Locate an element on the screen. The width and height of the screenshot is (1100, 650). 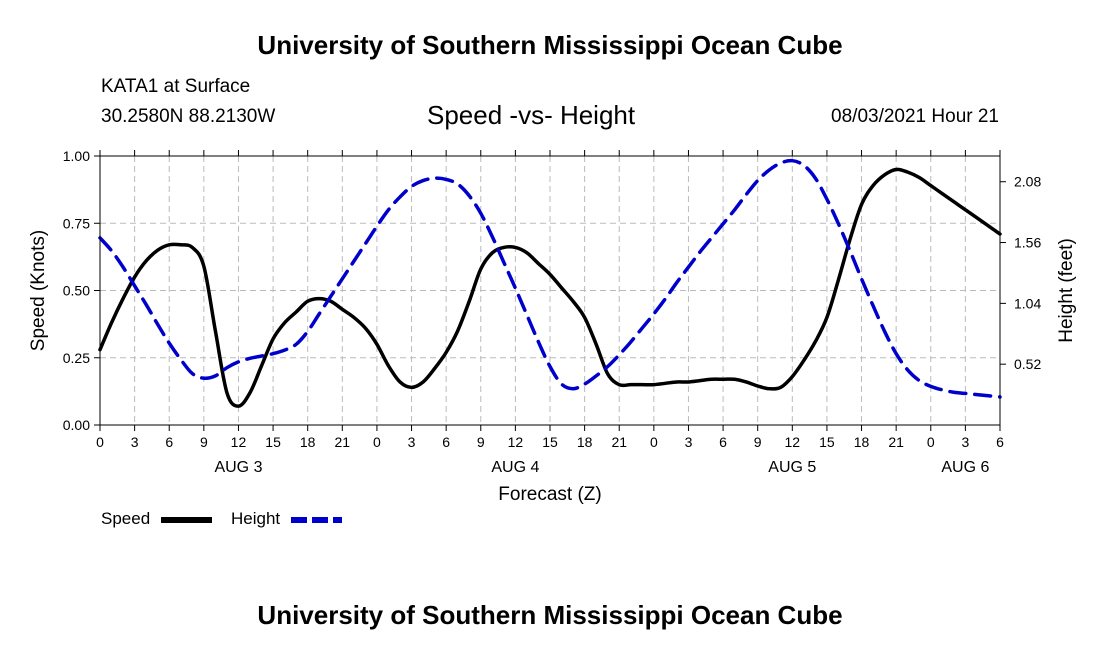
y-right-tick-label: 1.04 is located at coordinates (1027, 303).